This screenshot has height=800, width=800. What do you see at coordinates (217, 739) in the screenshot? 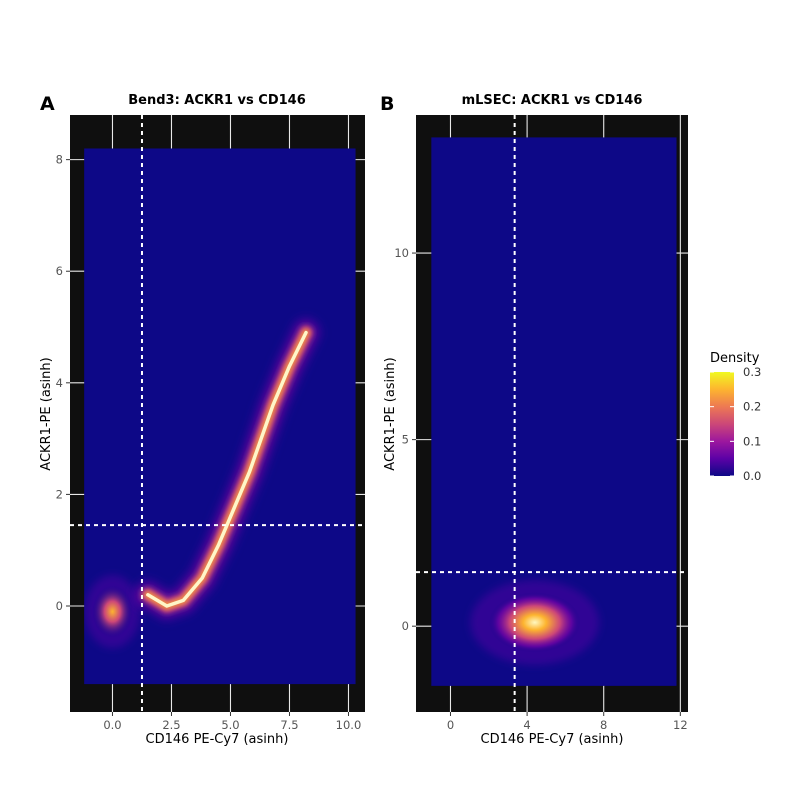
I see `panel-a-x-axis-label: CD146 PE-Cy7 (asinh)` at bounding box center [217, 739].